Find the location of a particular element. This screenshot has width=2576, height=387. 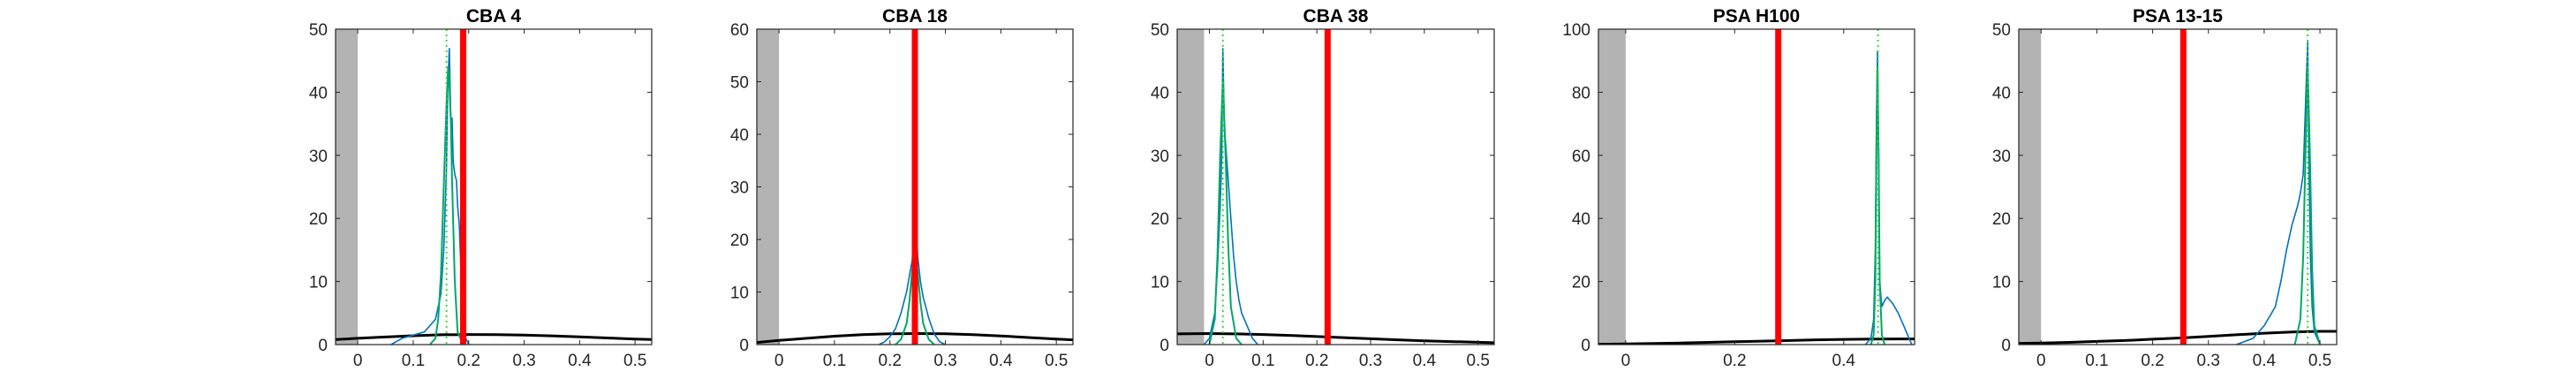

chart-panel-1: 0 0.1 0.2 0.3 0.4 0.5 0 10 20 30 40 50 CBA 4 is located at coordinates (481, 188).